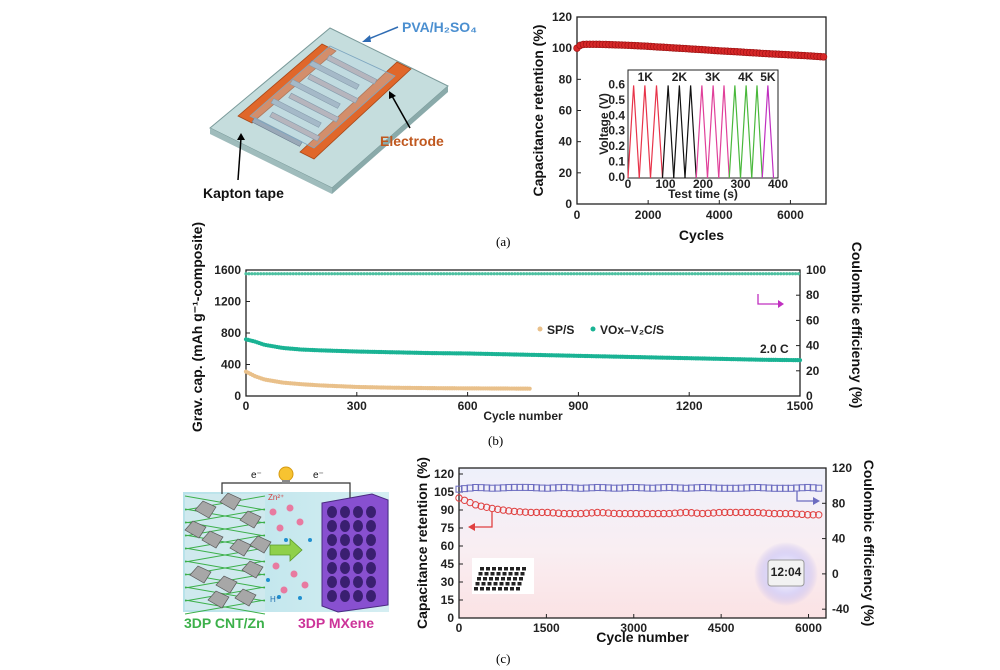 This screenshot has width=1000, height=670. What do you see at coordinates (225, 594) in the screenshot?
I see `cnt-fiber` at bounding box center [225, 594].